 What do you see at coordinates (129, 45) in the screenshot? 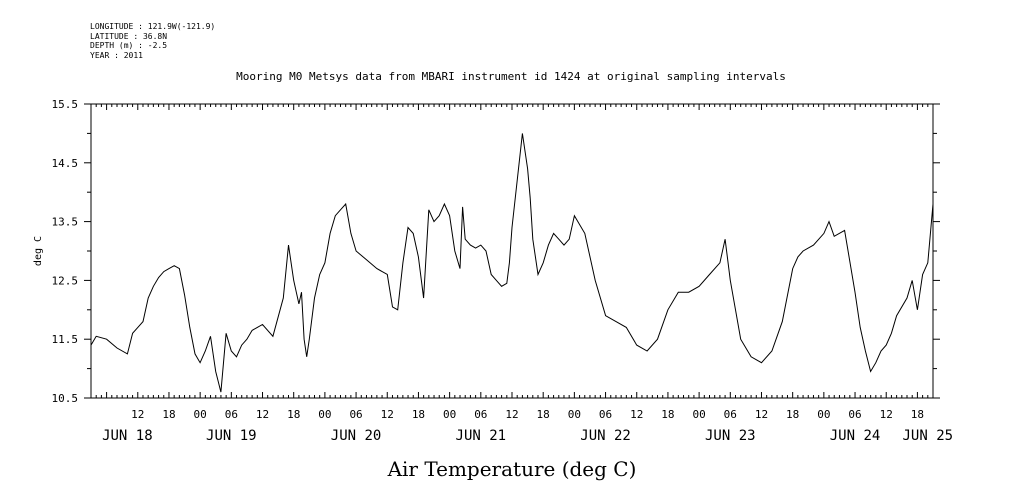
I see `depth-label: DEPTH (m) : -2.5` at bounding box center [129, 45].